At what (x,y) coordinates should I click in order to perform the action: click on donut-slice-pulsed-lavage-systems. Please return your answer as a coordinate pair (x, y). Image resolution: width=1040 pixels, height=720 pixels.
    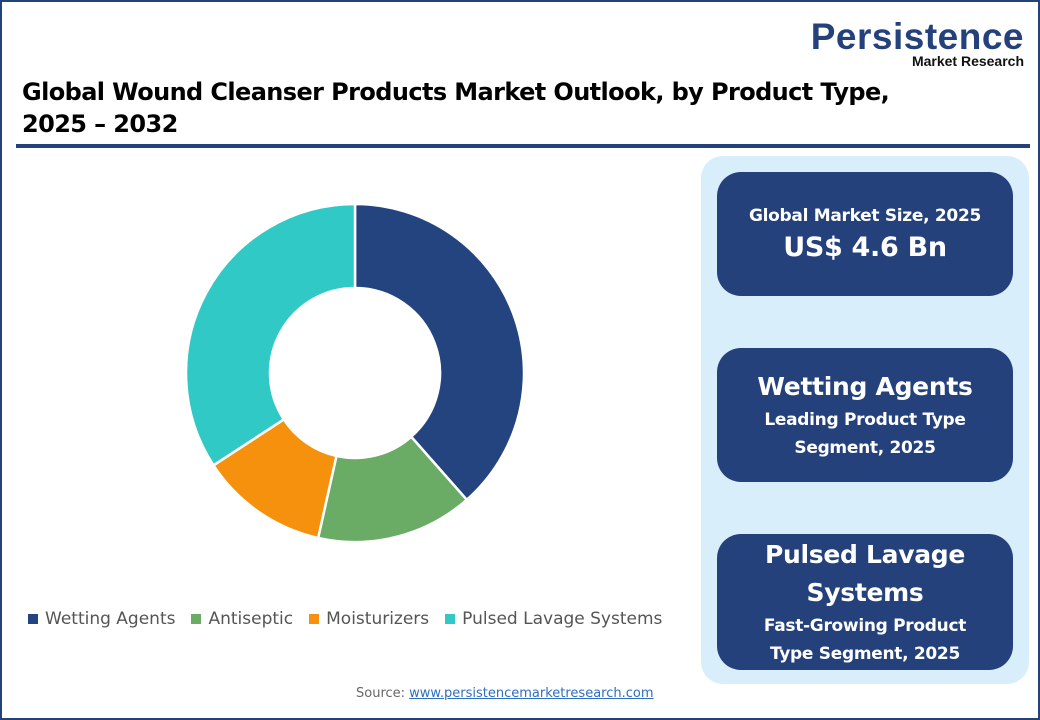
    Looking at the image, I should click on (270, 335).